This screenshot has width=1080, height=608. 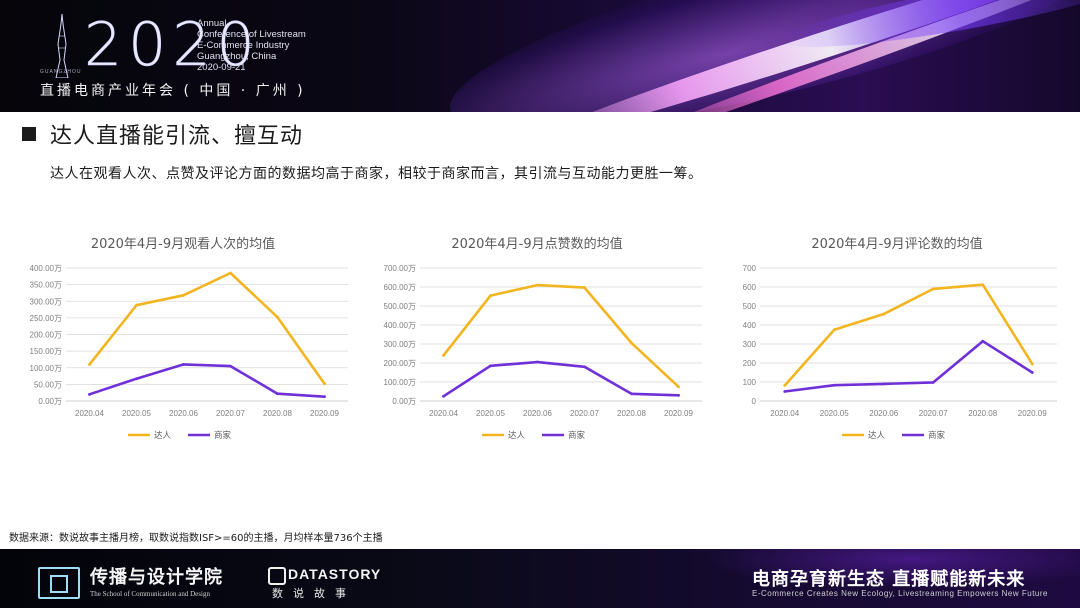 What do you see at coordinates (750, 344) in the screenshot?
I see `y-tick-label: 300` at bounding box center [750, 344].